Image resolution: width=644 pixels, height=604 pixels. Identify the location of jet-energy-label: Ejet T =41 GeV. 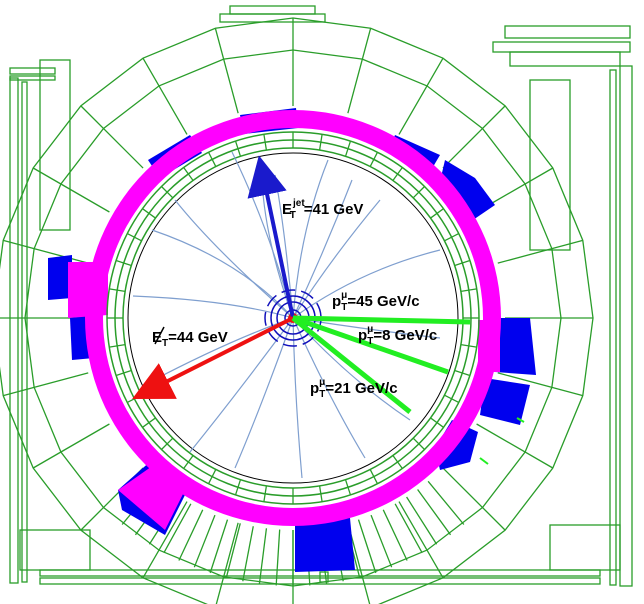
(322, 209).